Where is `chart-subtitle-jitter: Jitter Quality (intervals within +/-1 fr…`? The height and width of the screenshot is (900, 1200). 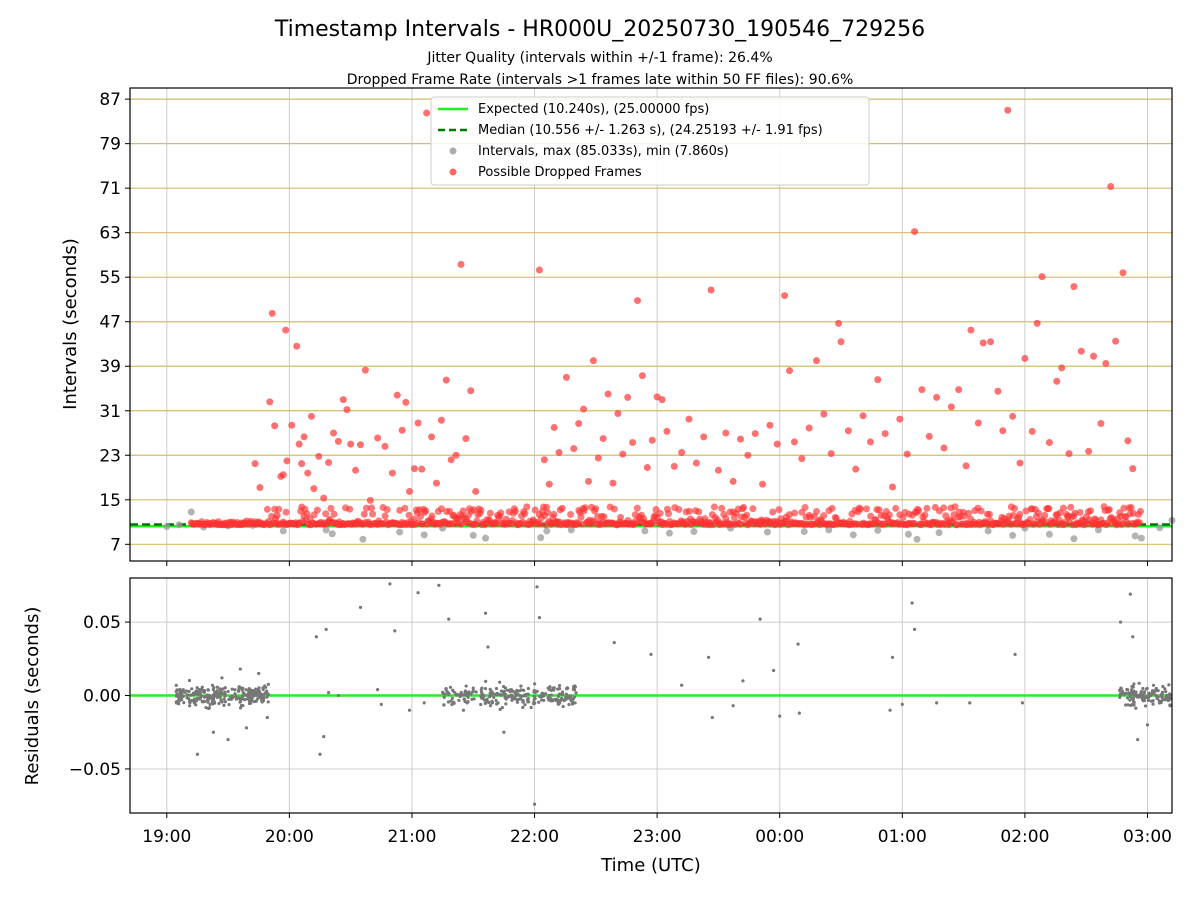
chart-subtitle-jitter: Jitter Quality (intervals within +/-1 fr… is located at coordinates (599, 58).